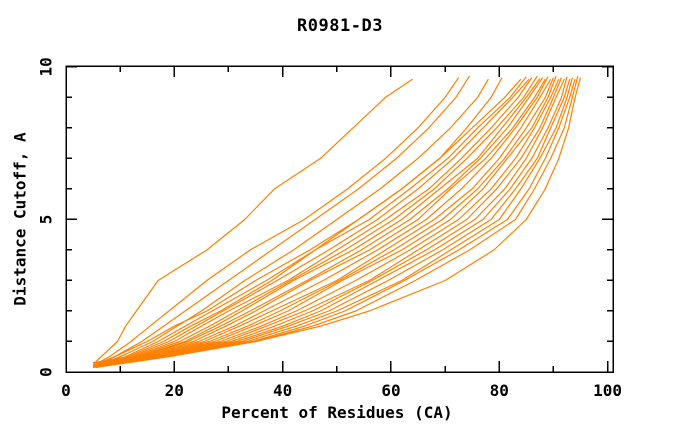  What do you see at coordinates (282, 390) in the screenshot?
I see `x-tick-label: 40` at bounding box center [282, 390].